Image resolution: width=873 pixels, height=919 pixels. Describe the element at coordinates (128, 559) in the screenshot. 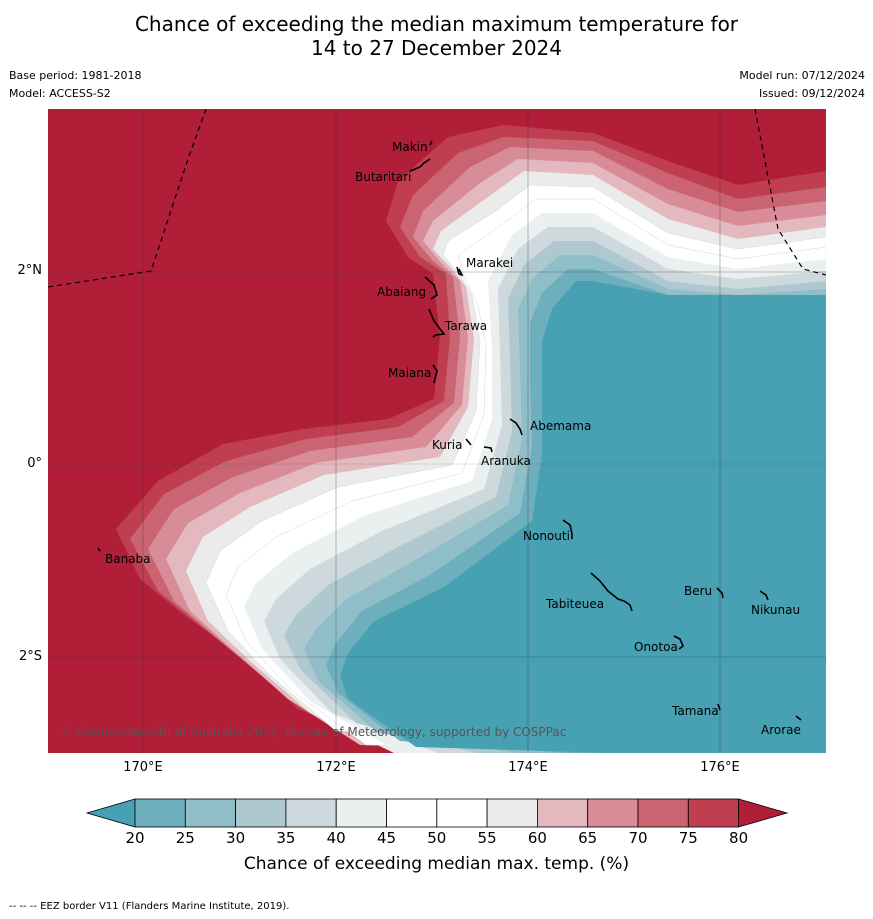

I see `label-banaba: Banaba` at that location.